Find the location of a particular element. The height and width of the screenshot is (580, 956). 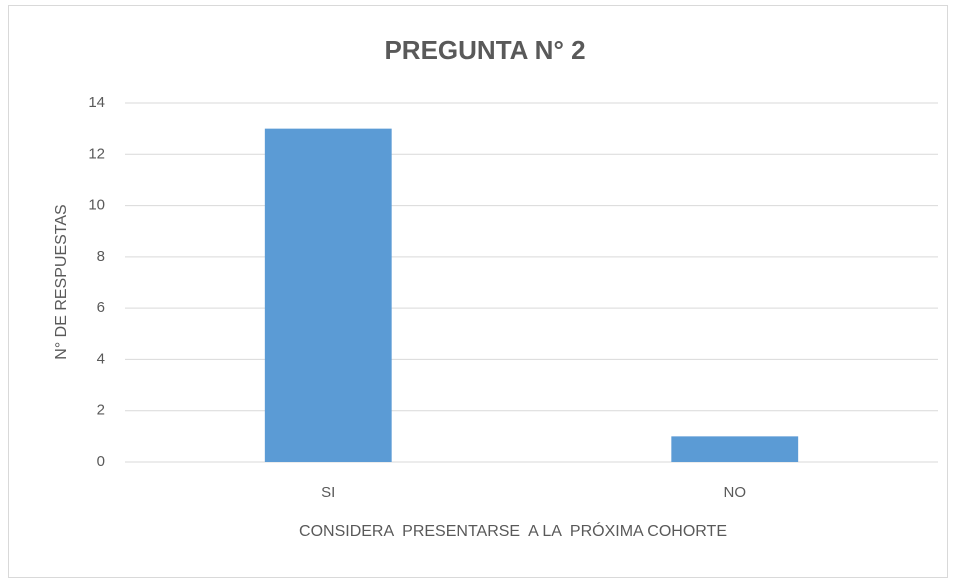

y-tick-label: 0 is located at coordinates (101, 461).